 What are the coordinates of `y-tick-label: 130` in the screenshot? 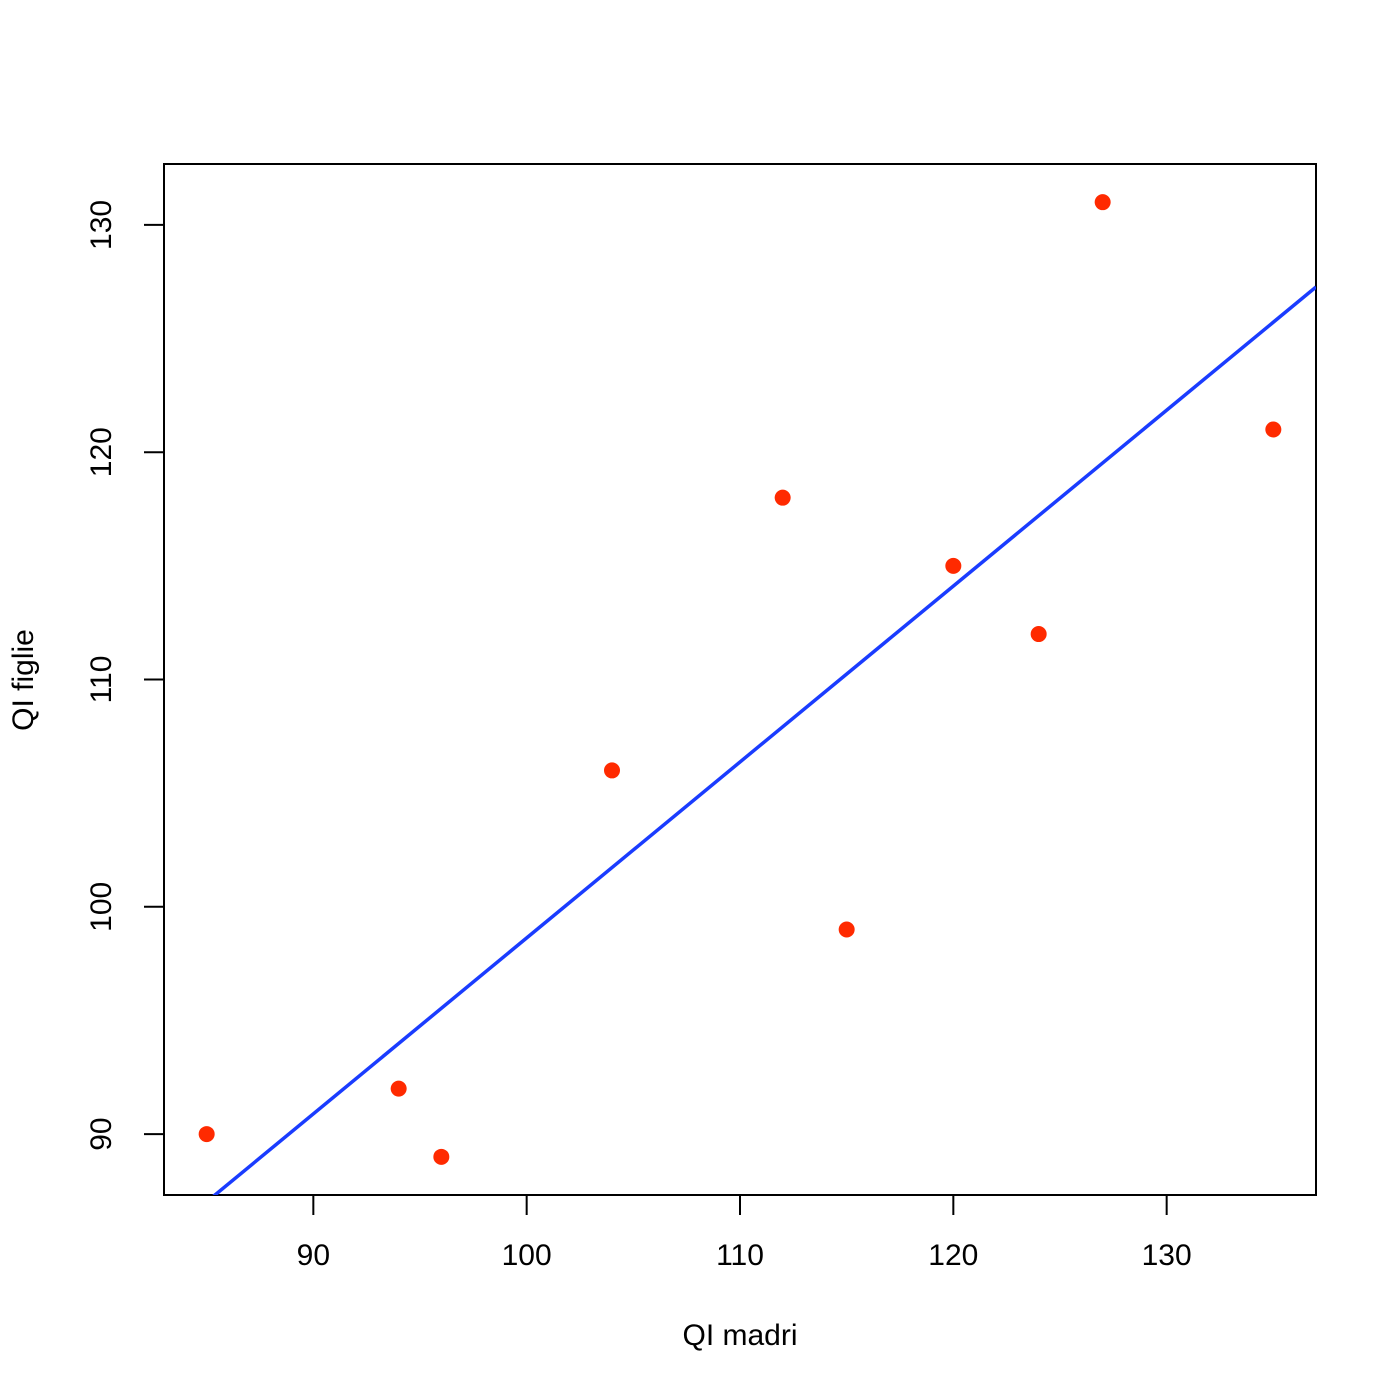 It's located at (101, 225).